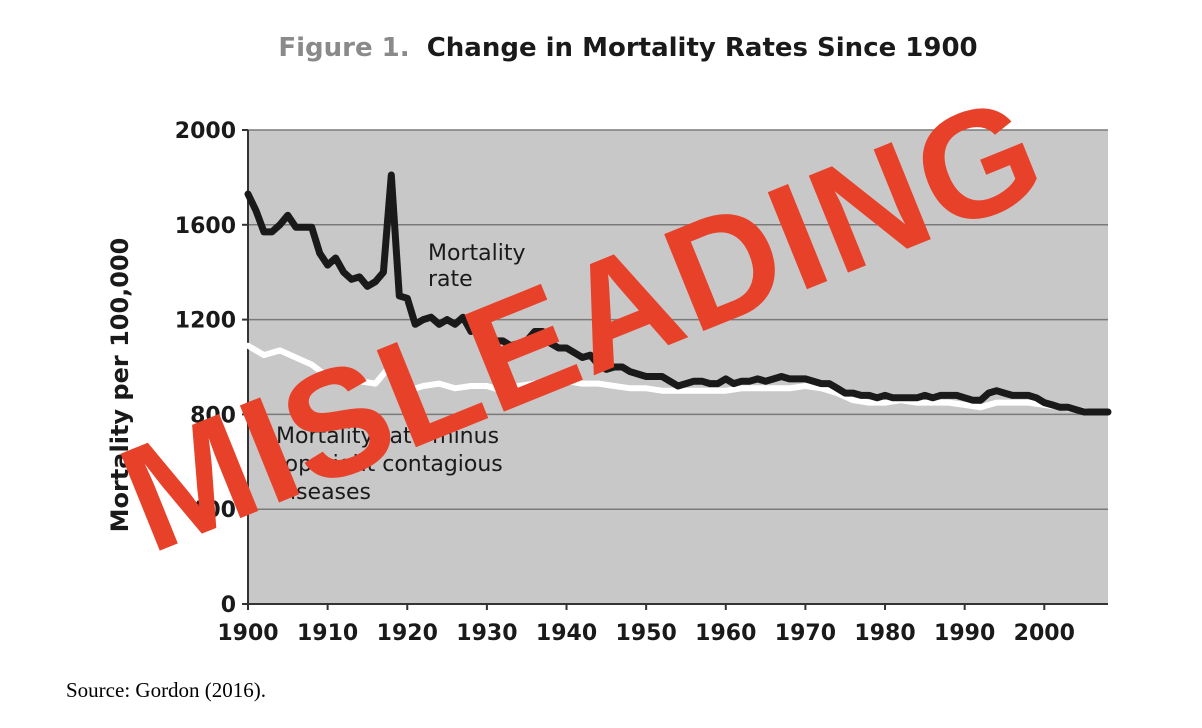  What do you see at coordinates (211, 368) in the screenshot?
I see `y-tick-labels: 0 400 800 1200 1600 2000` at bounding box center [211, 368].